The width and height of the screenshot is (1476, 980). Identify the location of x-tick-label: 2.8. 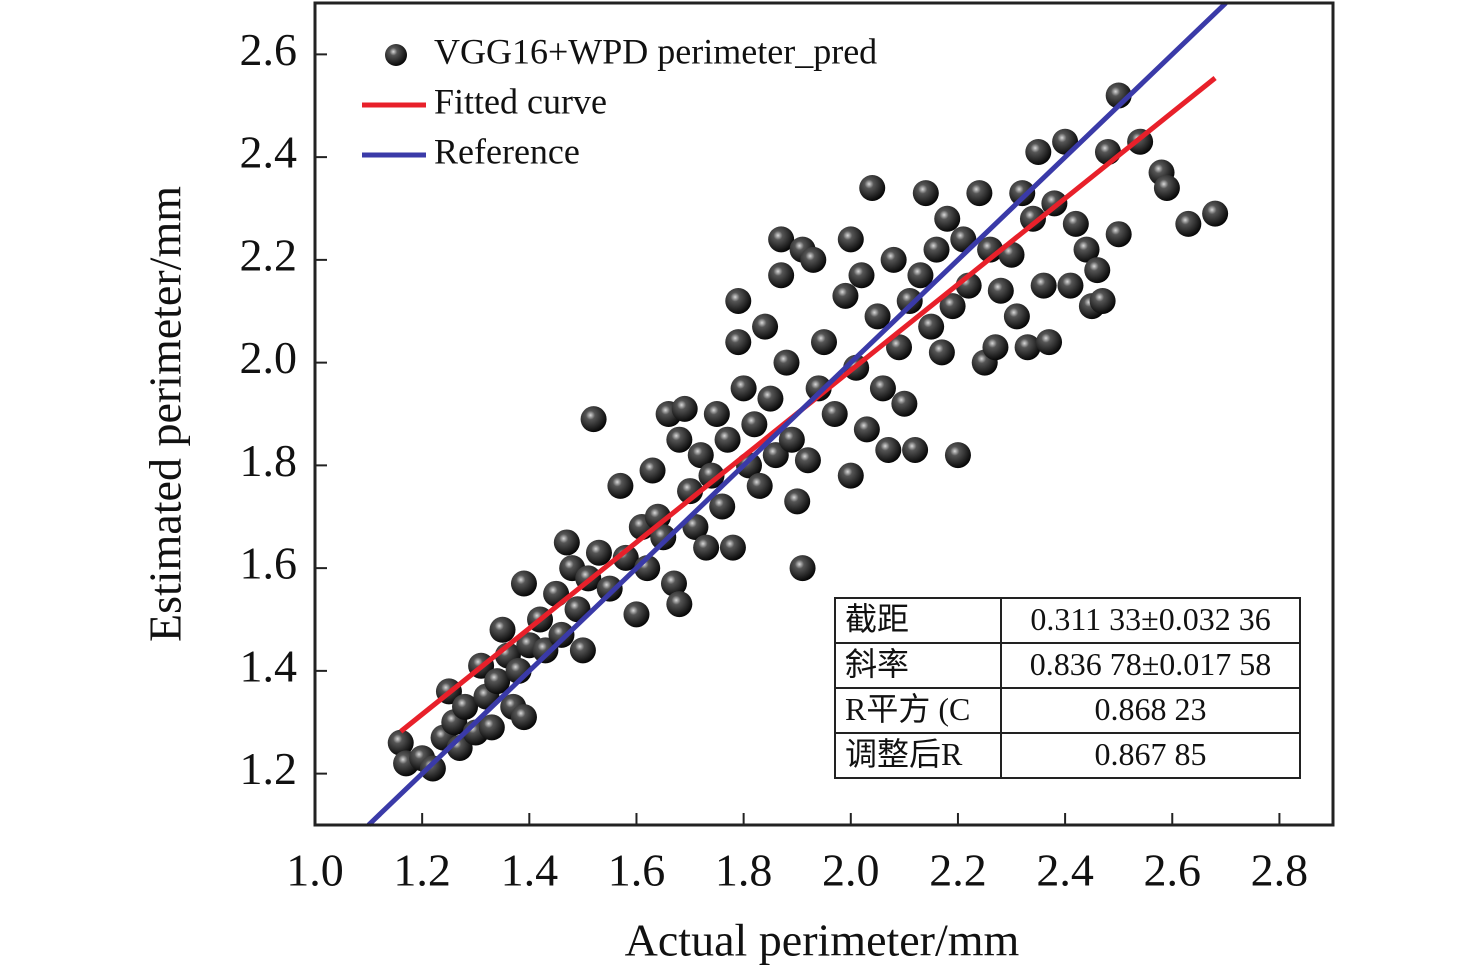
(1280, 870).